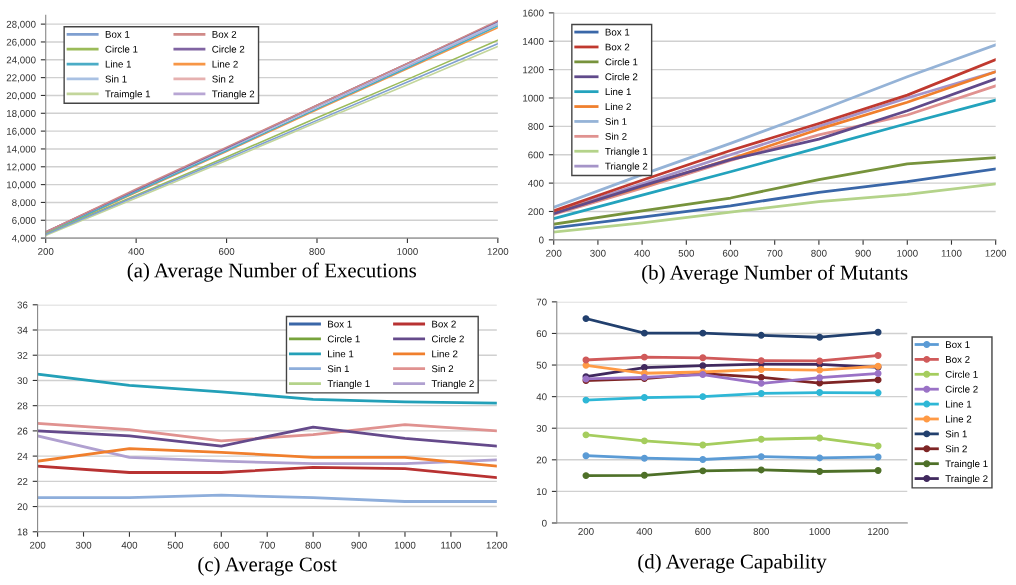 This screenshot has width=1016, height=585. I want to click on y-tick-label: 14,000, so click(21, 149).